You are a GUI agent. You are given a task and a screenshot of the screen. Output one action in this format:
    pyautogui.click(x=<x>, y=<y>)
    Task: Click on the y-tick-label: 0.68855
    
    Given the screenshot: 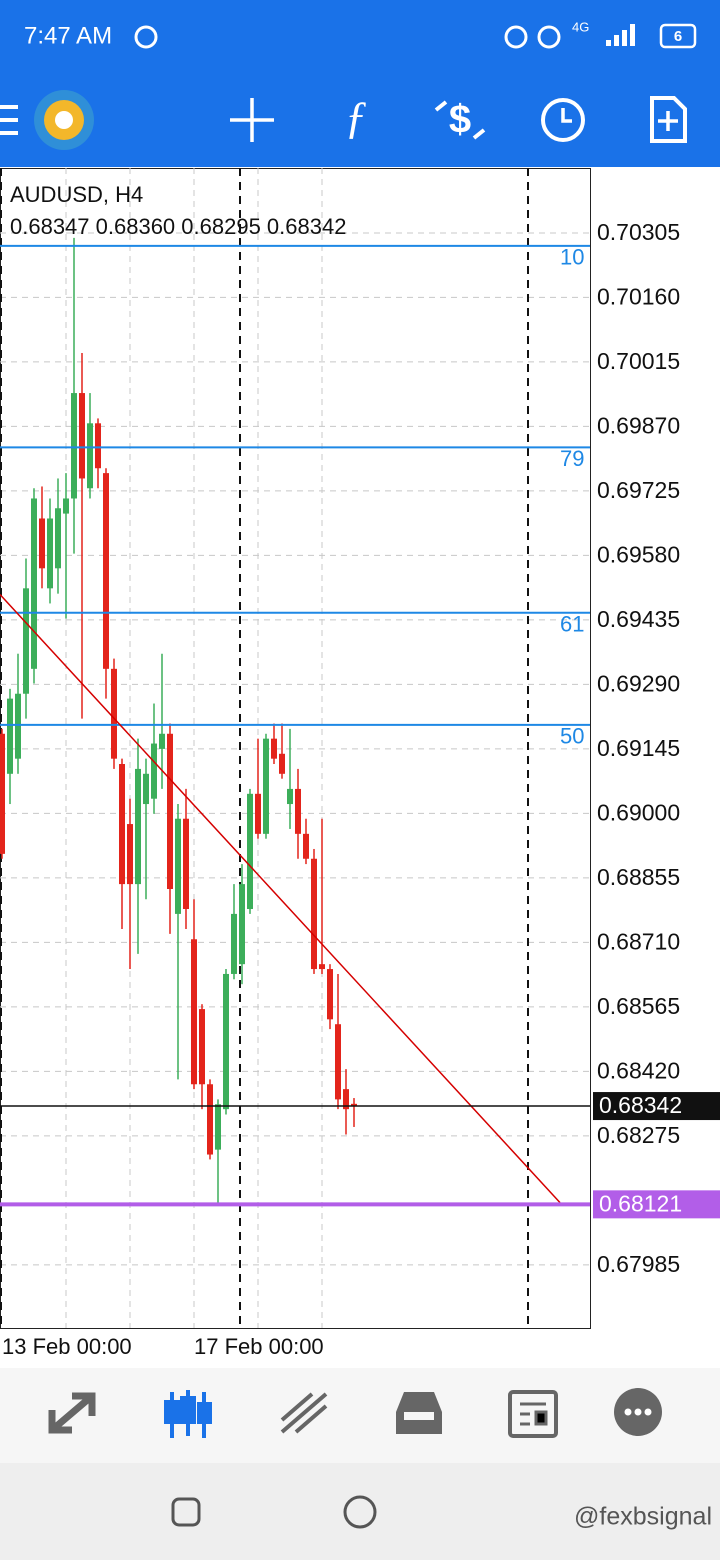 What is the action you would take?
    pyautogui.click(x=638, y=877)
    